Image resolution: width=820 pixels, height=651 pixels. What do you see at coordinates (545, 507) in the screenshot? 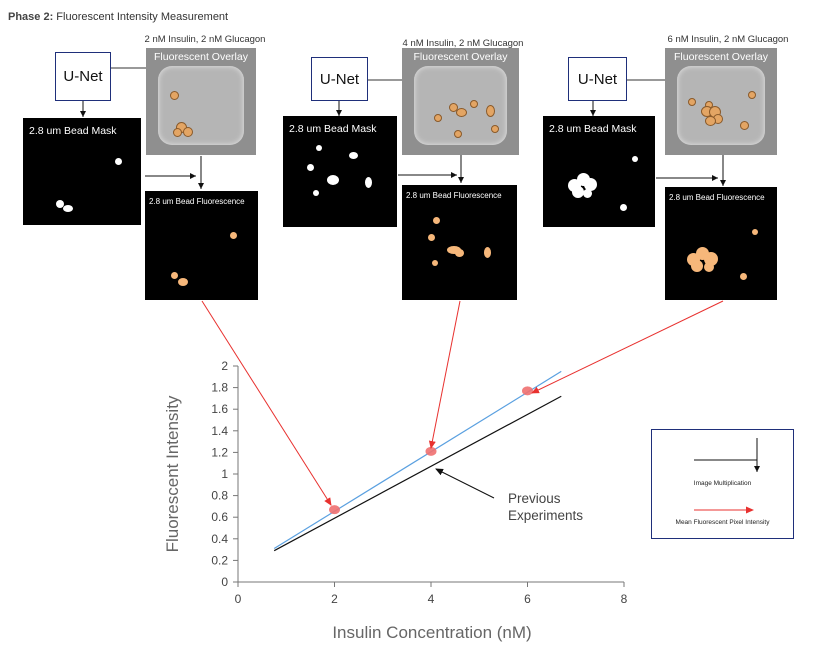
I see `previous-experiments-label: Previous Experiments` at bounding box center [545, 507].